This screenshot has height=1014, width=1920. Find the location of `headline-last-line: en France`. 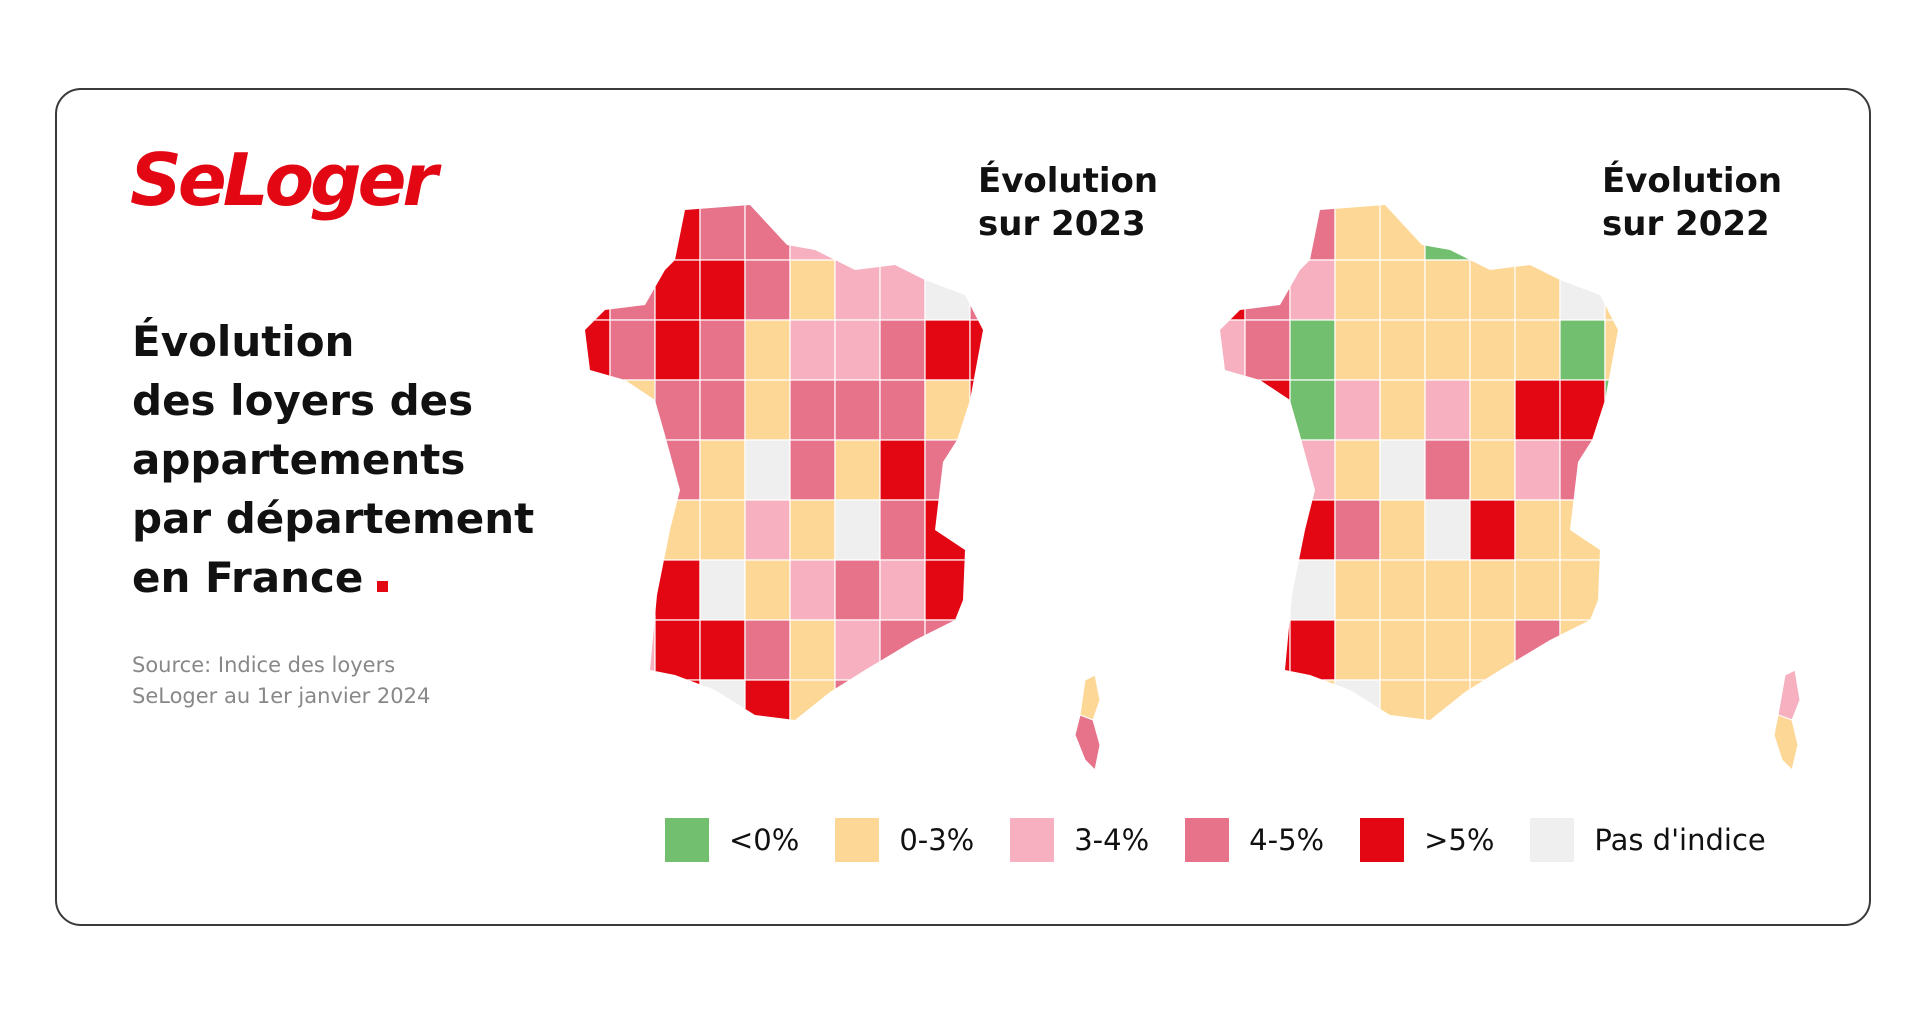

headline-last-line: en France is located at coordinates (352, 577).